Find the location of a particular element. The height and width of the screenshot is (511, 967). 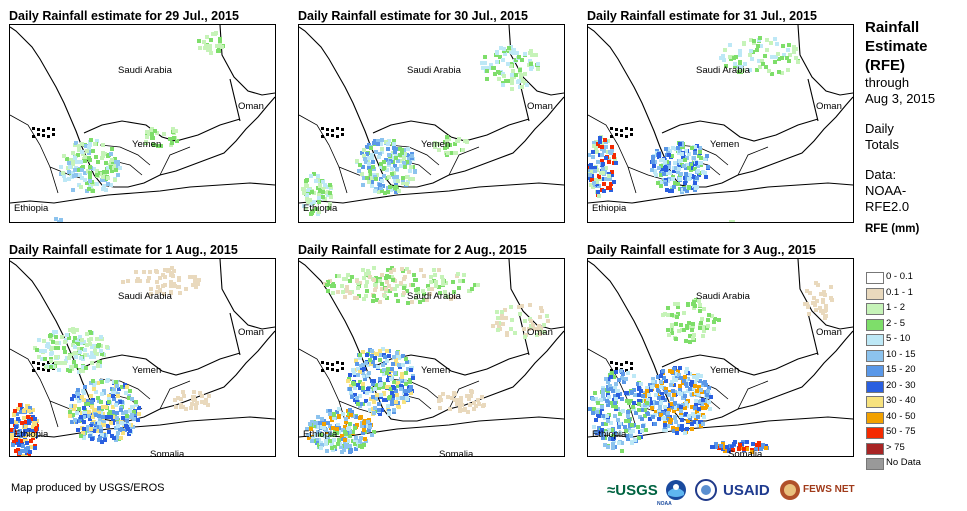

panel-title: Daily Rainfall estimate for 2 Aug., 2015 is located at coordinates (412, 250).